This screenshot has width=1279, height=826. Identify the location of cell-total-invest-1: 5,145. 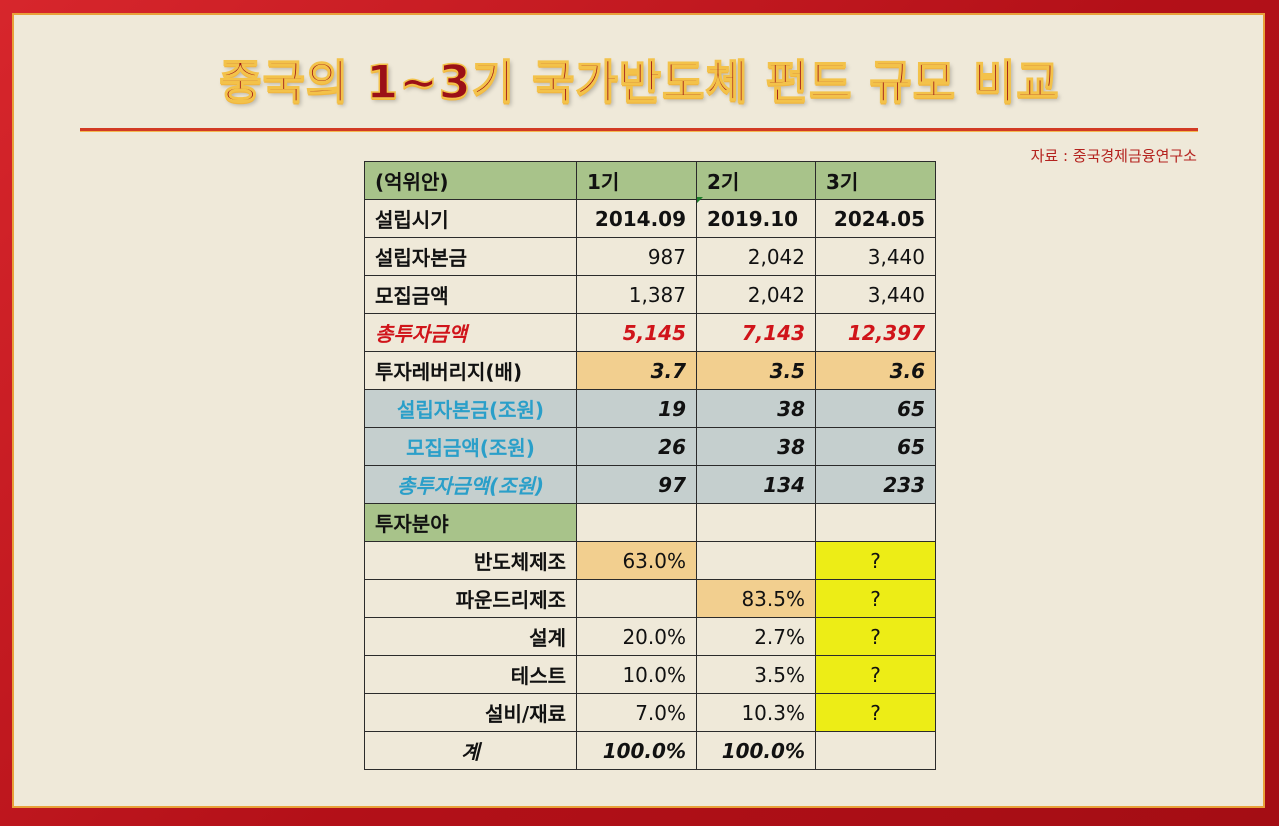
(636, 332).